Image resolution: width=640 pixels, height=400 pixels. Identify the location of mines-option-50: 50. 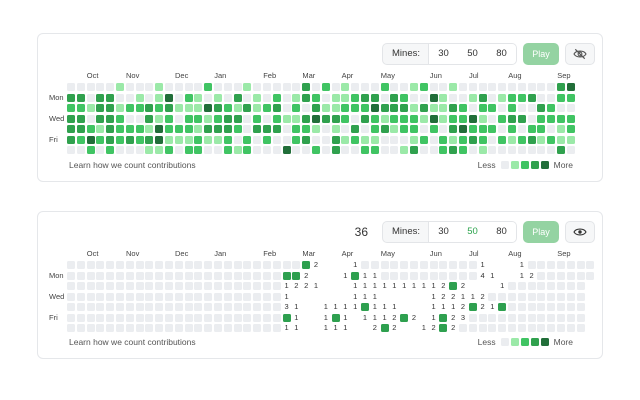
(472, 232).